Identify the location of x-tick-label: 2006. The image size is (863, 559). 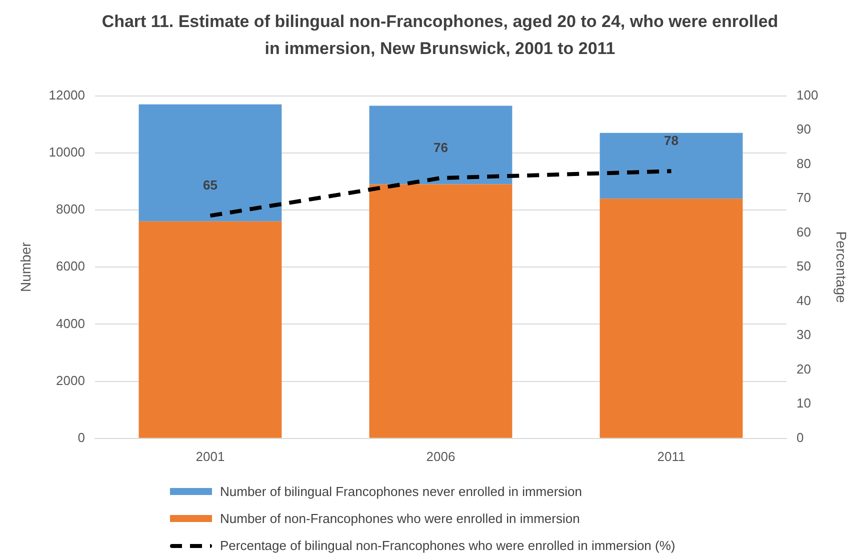
(441, 456).